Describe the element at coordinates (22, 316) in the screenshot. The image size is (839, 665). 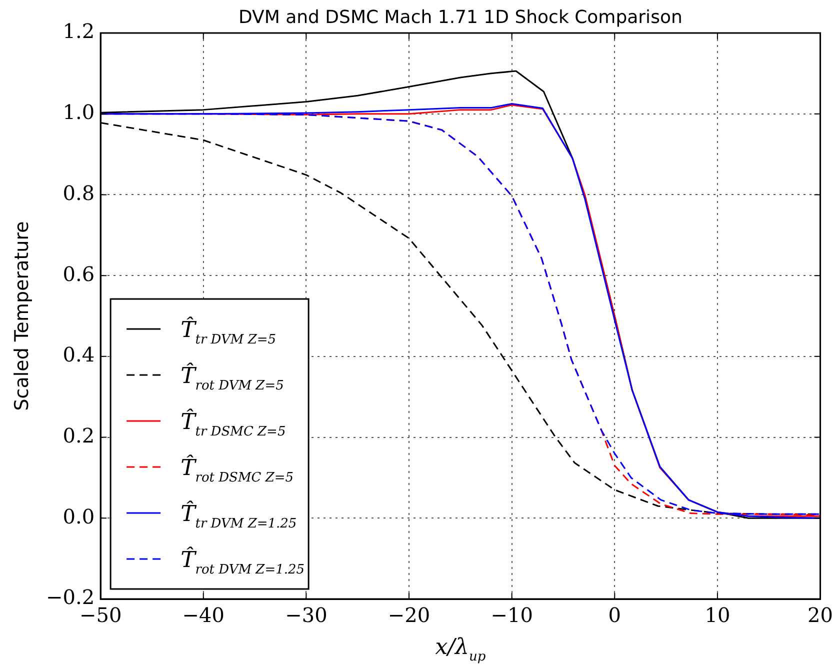
I see `y-axis-title: Scaled Temperature` at that location.